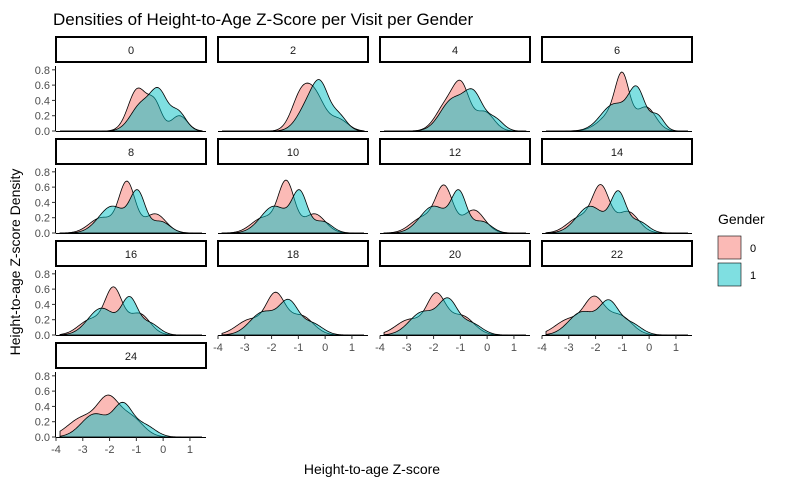 The height and width of the screenshot is (486, 787). I want to click on facet-panel-4: 4, so click(455, 84).